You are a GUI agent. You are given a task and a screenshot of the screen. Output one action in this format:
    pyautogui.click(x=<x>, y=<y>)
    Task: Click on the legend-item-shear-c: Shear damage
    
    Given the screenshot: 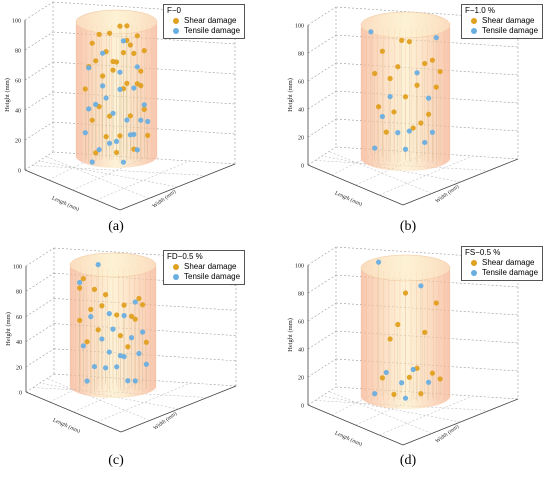 What is the action you would take?
    pyautogui.click(x=203, y=267)
    